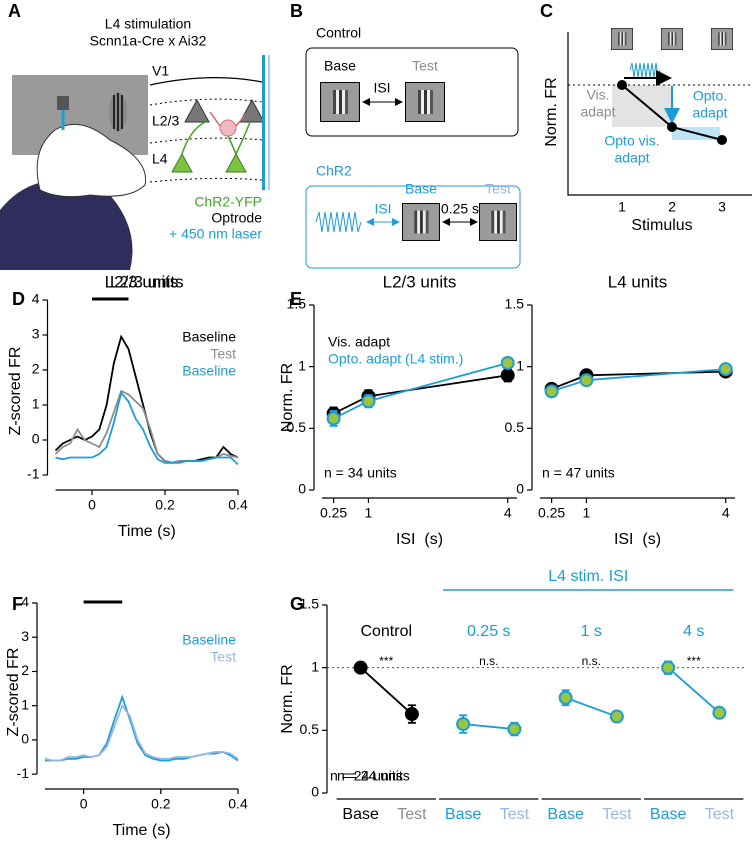  What do you see at coordinates (263, 122) in the screenshot?
I see `laser-fiber` at bounding box center [263, 122].